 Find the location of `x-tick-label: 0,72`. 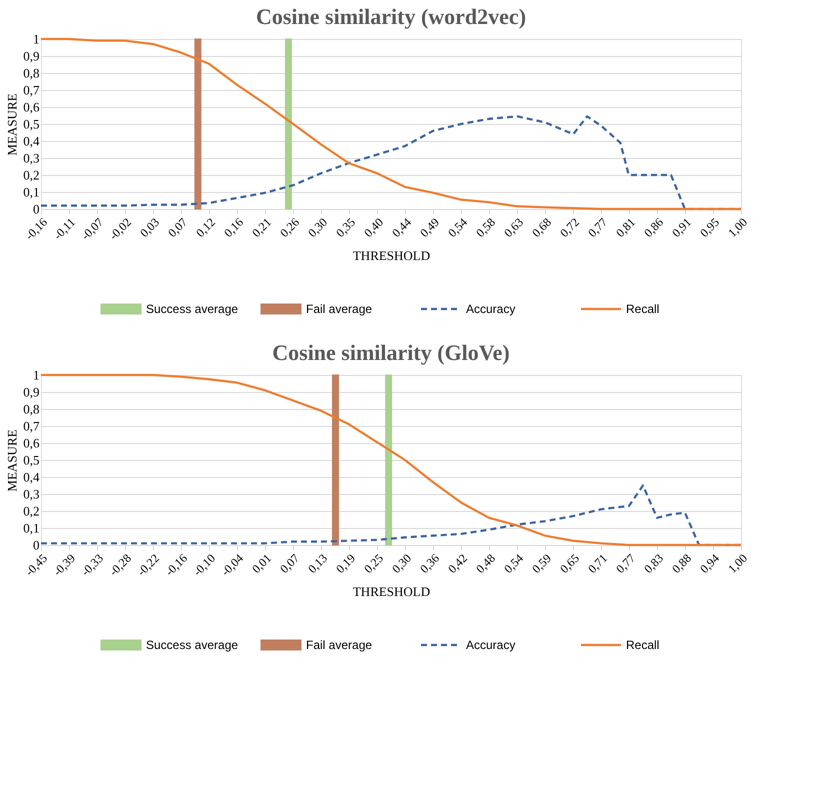

x-tick-label: 0,72 is located at coordinates (569, 227).